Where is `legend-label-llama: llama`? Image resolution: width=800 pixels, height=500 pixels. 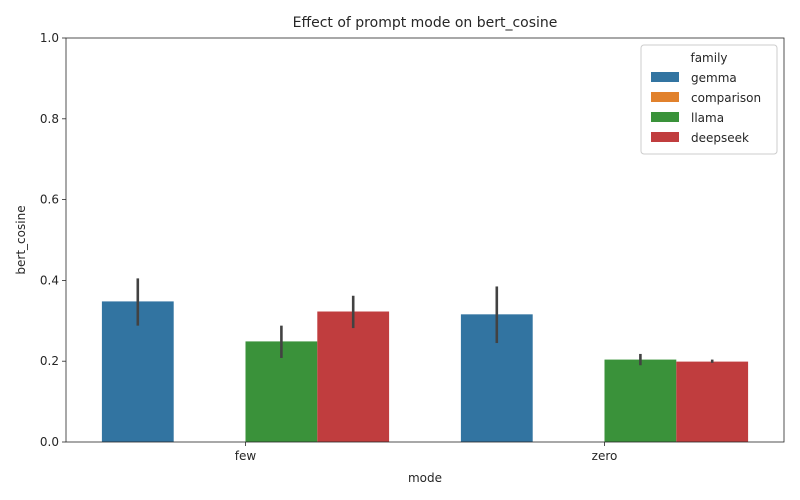
legend-label-llama: llama is located at coordinates (707, 118).